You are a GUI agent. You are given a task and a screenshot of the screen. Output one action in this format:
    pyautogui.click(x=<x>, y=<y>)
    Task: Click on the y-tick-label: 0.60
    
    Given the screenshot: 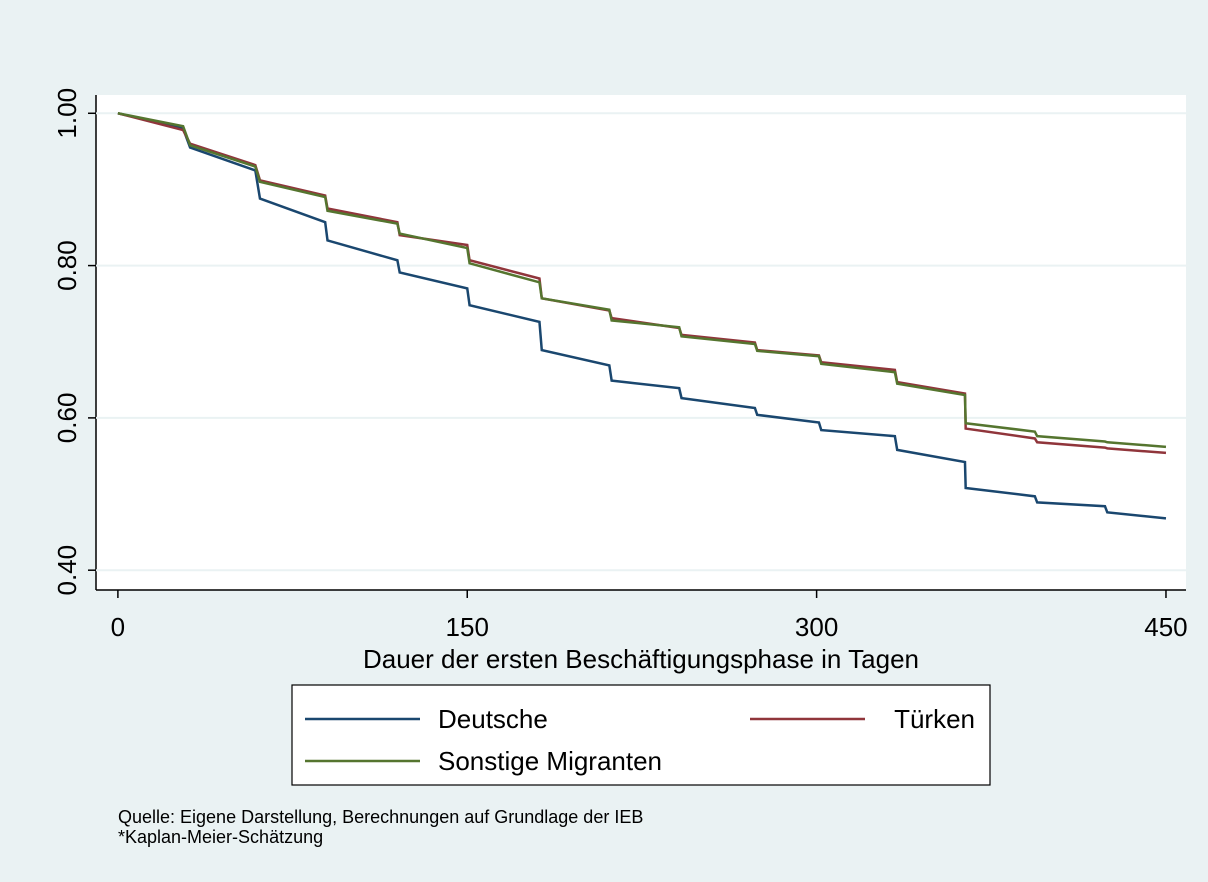 What is the action you would take?
    pyautogui.click(x=67, y=418)
    